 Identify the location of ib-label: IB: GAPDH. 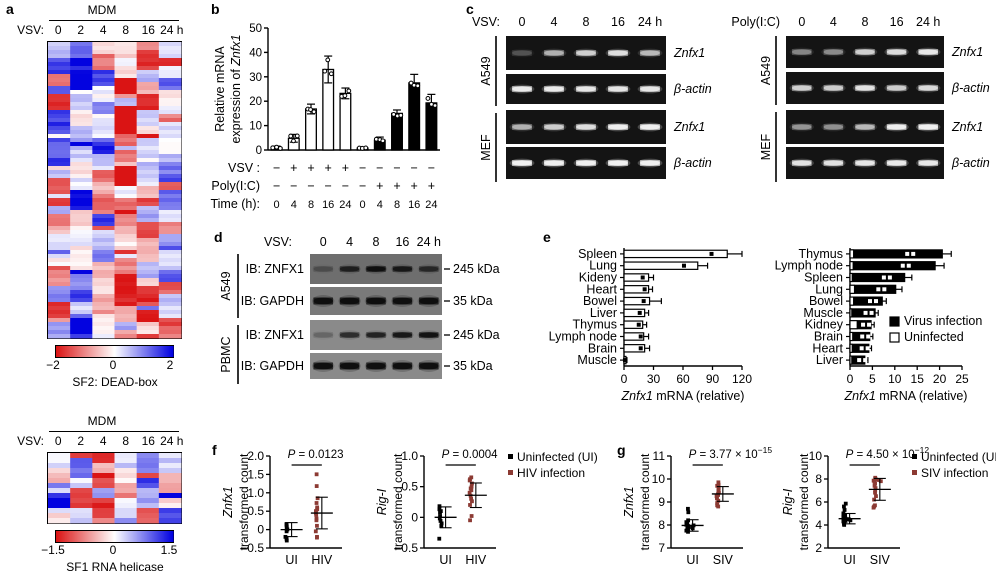
(272, 366).